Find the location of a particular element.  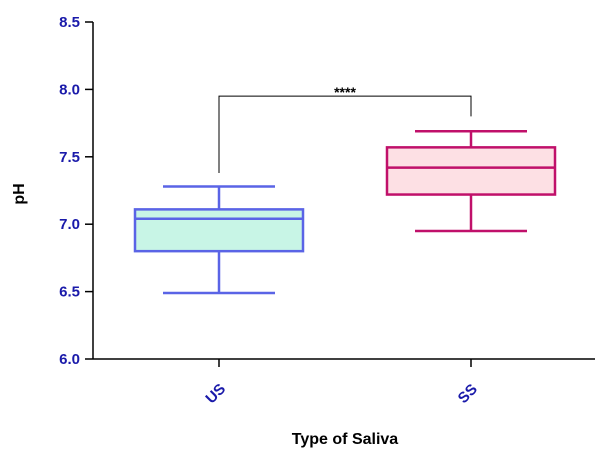

x-axis-title: Type of Saliva is located at coordinates (345, 439).